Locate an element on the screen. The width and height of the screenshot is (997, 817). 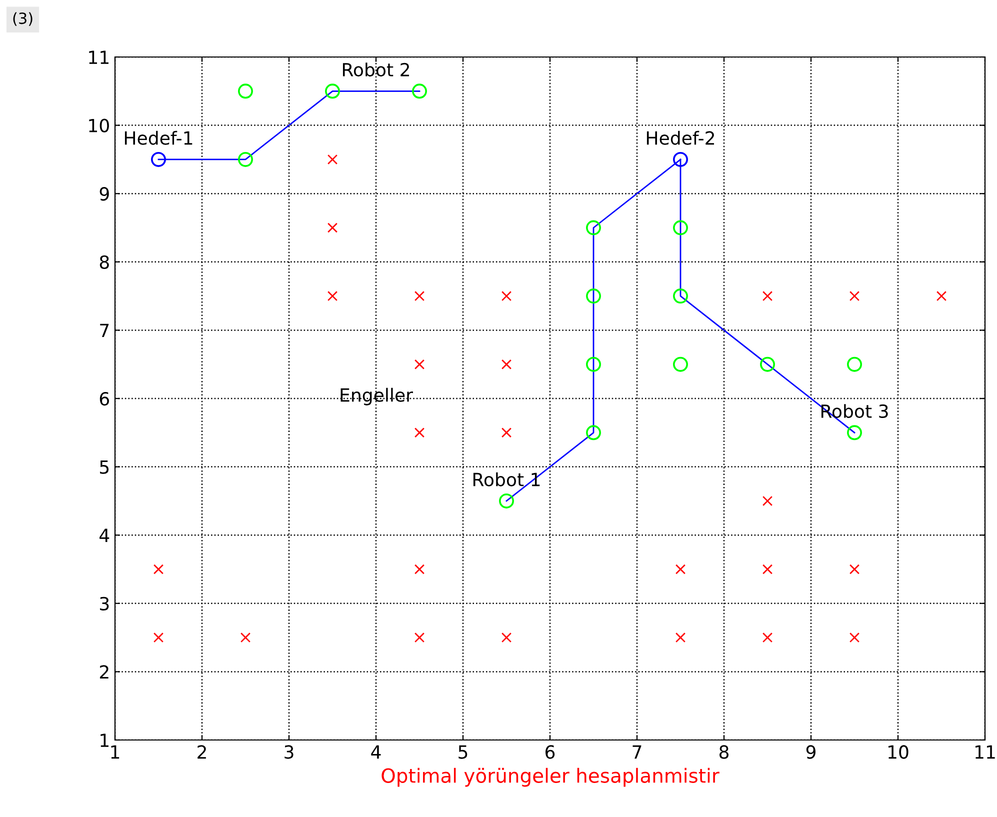
y-tick-label: 2 is located at coordinates (104, 672).